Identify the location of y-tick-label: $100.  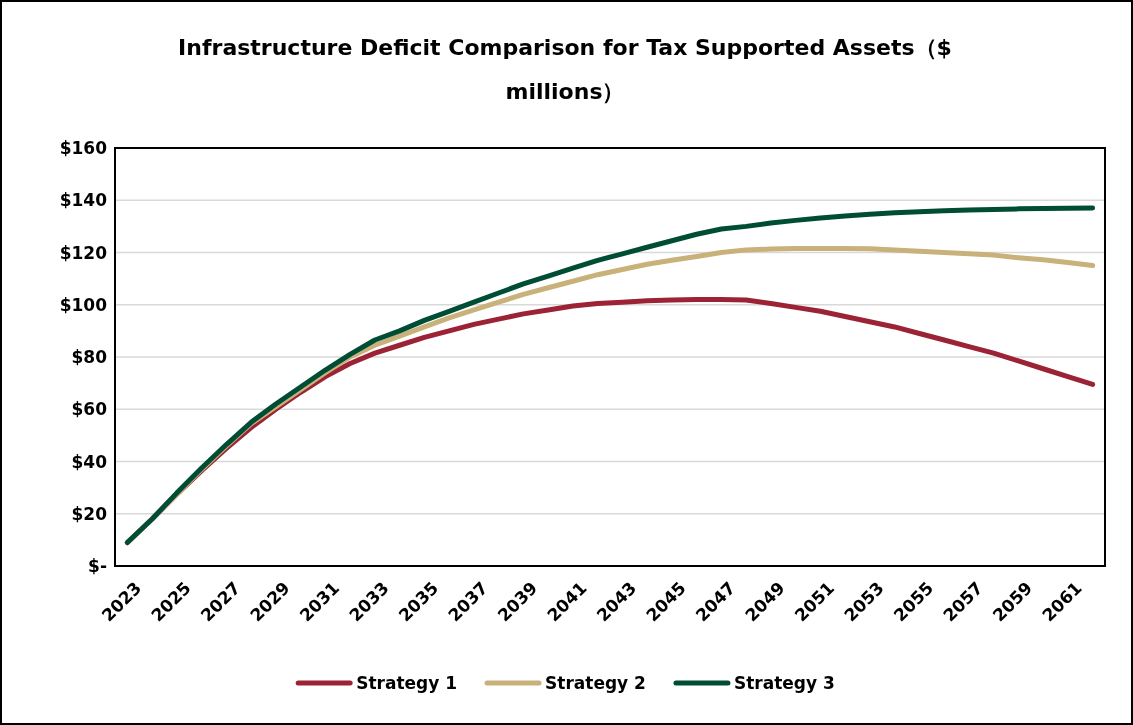
(83, 304).